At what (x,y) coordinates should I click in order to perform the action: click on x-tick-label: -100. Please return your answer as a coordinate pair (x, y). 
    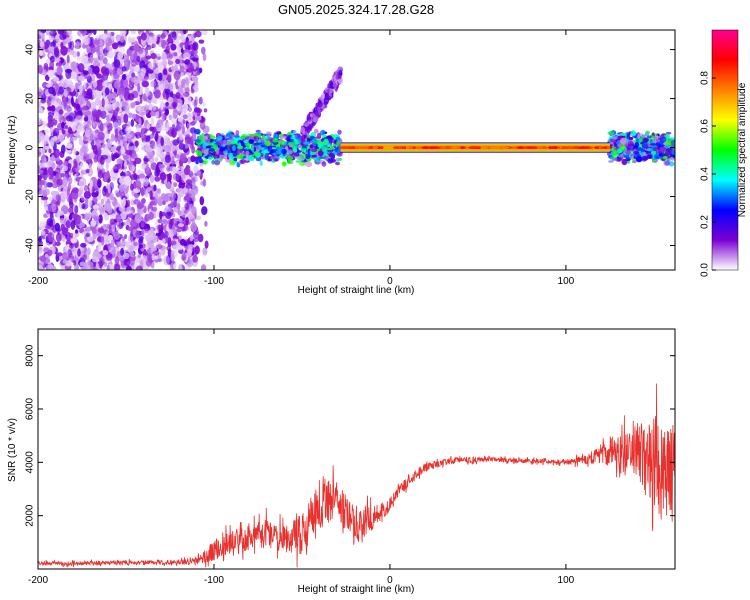
    Looking at the image, I should click on (214, 281).